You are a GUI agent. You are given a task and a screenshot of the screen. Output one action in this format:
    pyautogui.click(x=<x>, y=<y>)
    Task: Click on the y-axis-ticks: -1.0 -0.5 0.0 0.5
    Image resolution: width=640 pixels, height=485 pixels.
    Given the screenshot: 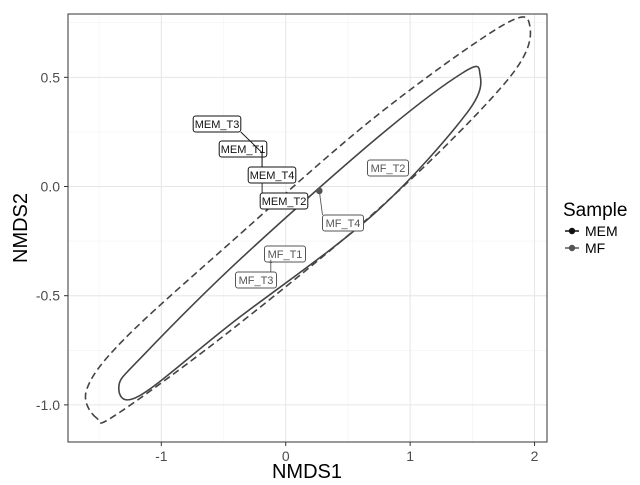 What is the action you would take?
    pyautogui.click(x=52, y=241)
    